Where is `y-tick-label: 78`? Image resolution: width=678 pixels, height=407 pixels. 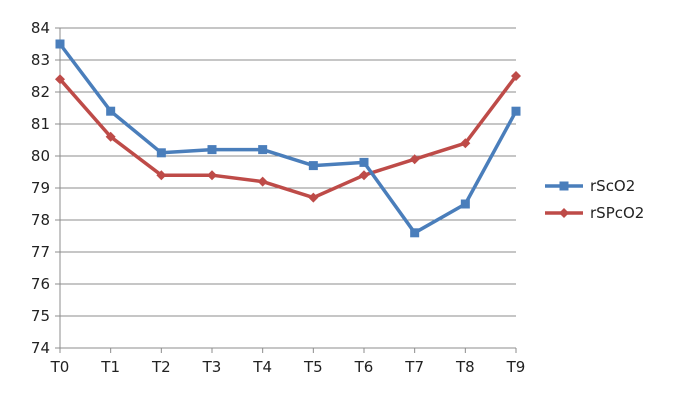
y-tick-label: 78 is located at coordinates (40, 220).